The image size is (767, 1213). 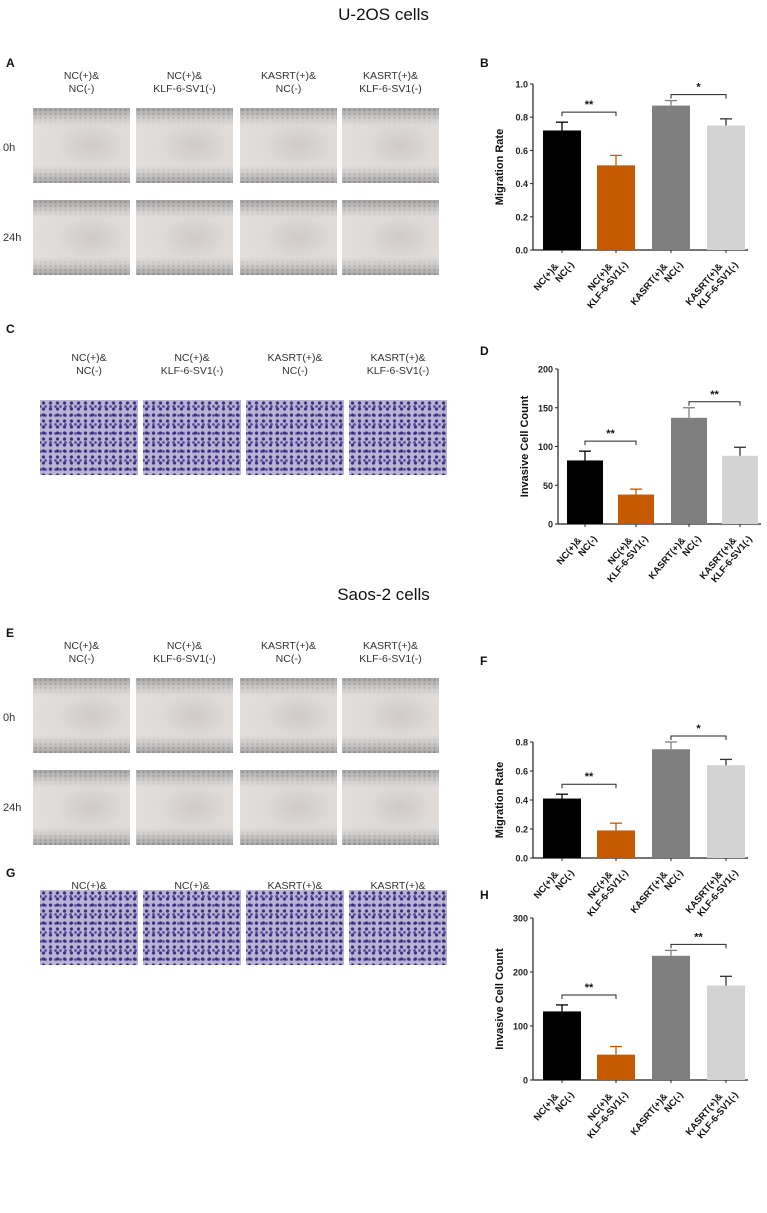 I want to click on column-label: KASRT(+)&NC(-), so click(x=289, y=653).